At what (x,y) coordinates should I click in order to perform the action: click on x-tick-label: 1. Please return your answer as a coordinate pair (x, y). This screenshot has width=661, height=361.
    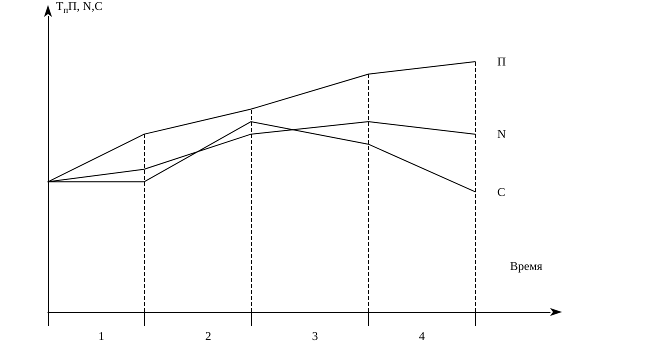
    Looking at the image, I should click on (101, 336).